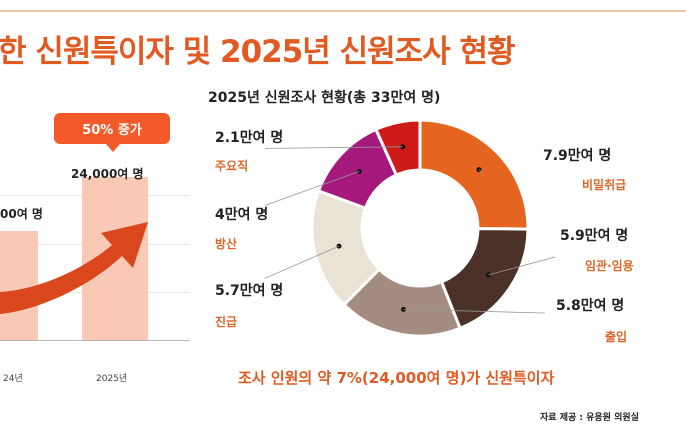 The height and width of the screenshot is (440, 686). Describe the element at coordinates (19, 285) in the screenshot. I see `bar-2024` at that location.